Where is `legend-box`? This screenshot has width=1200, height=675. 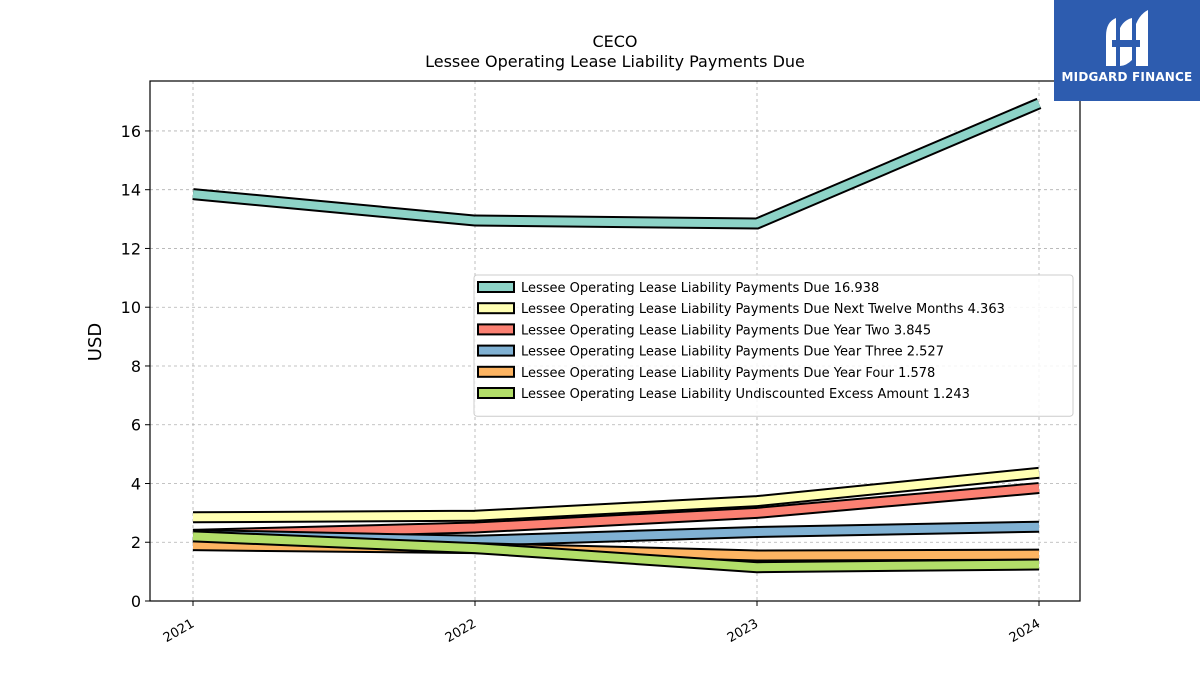 legend-box is located at coordinates (773, 345).